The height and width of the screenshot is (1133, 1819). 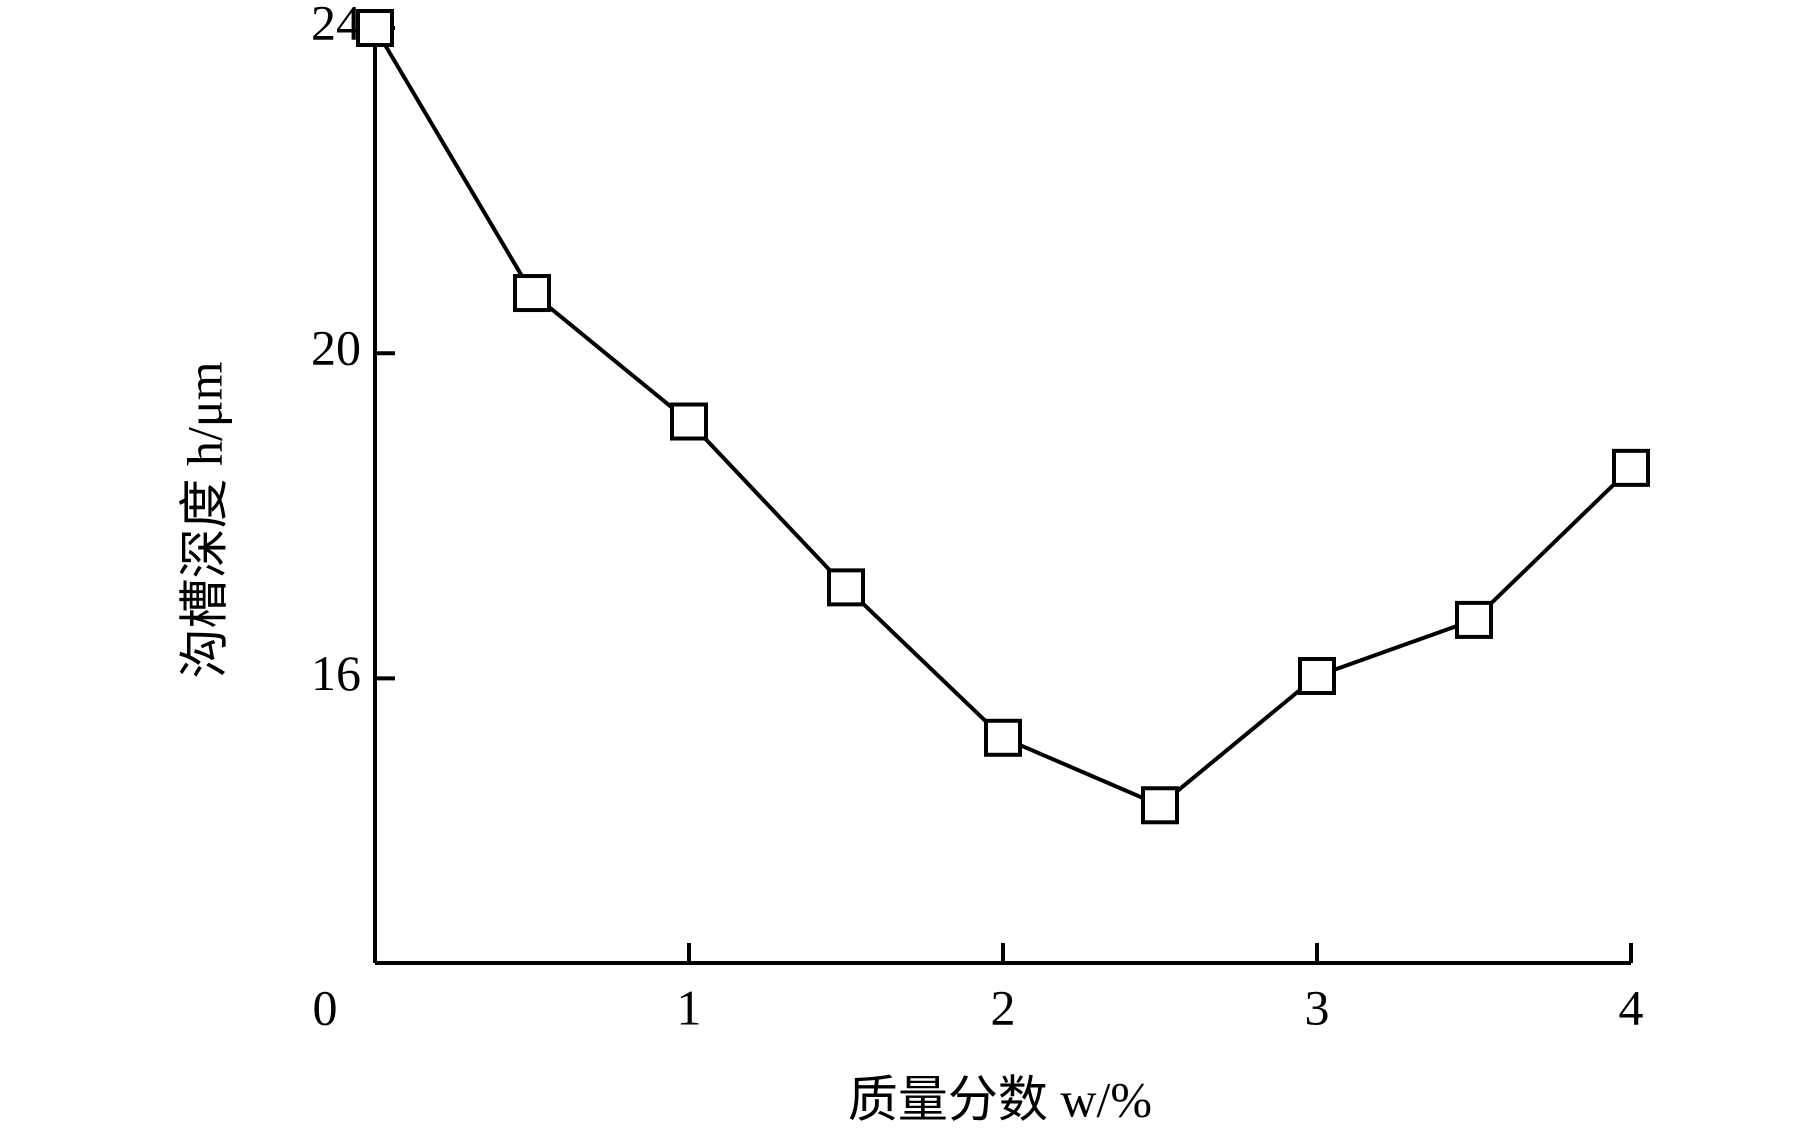 What do you see at coordinates (325, 1007) in the screenshot?
I see `x-tick-label: 0` at bounding box center [325, 1007].